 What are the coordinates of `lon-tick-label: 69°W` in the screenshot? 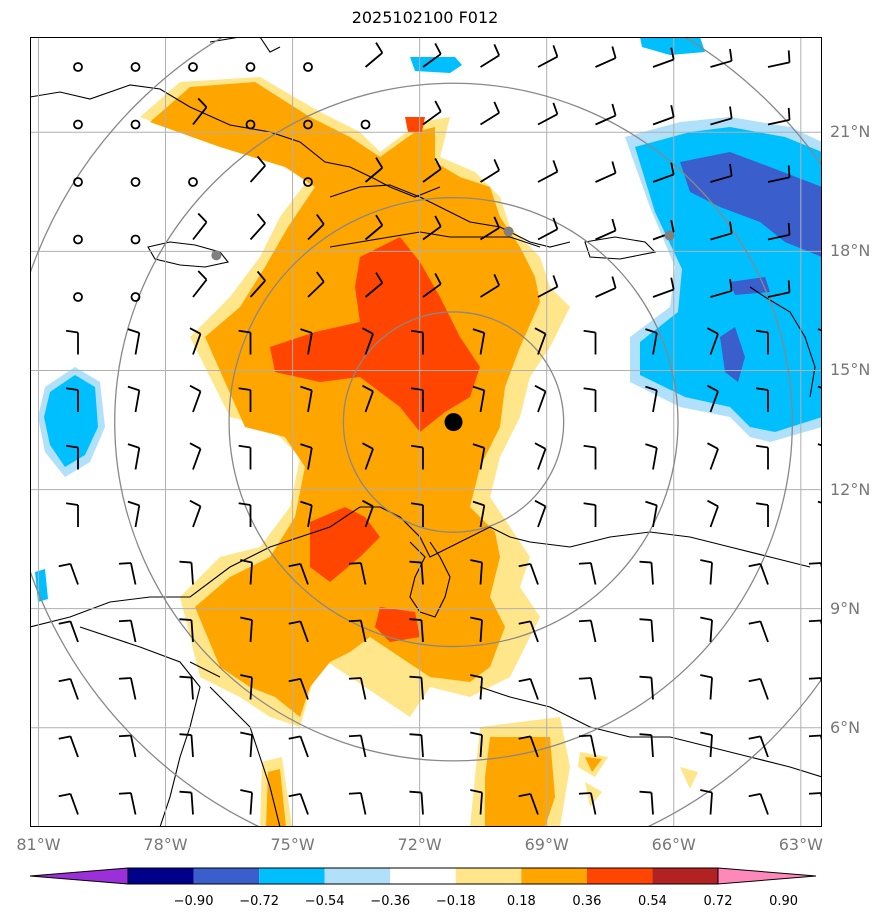 It's located at (546, 844).